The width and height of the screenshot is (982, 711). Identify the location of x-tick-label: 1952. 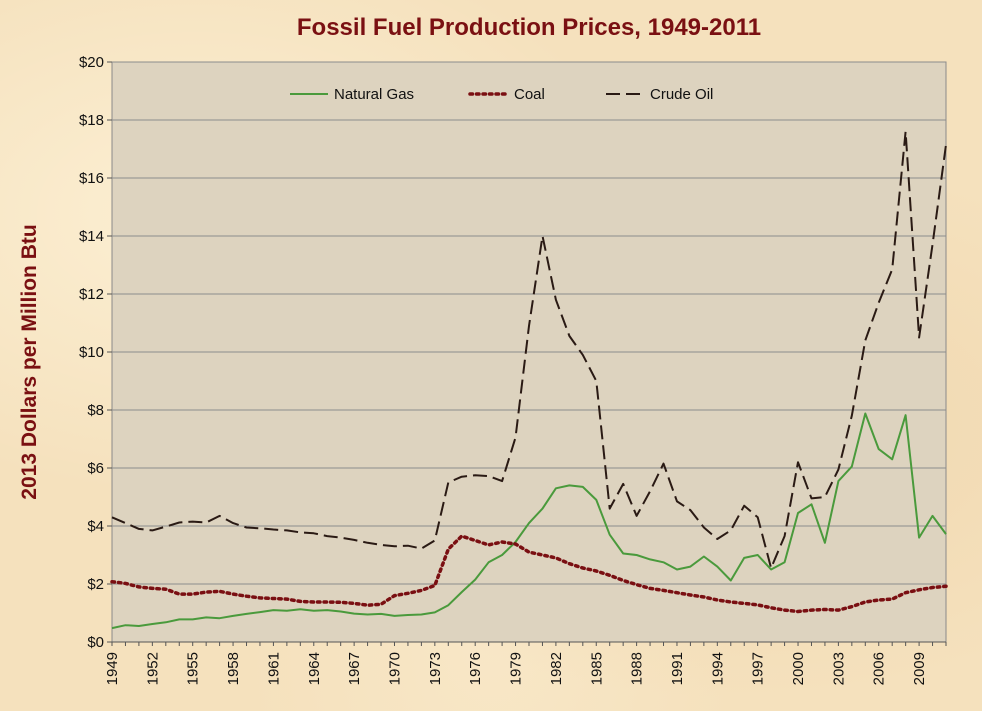
(152, 668).